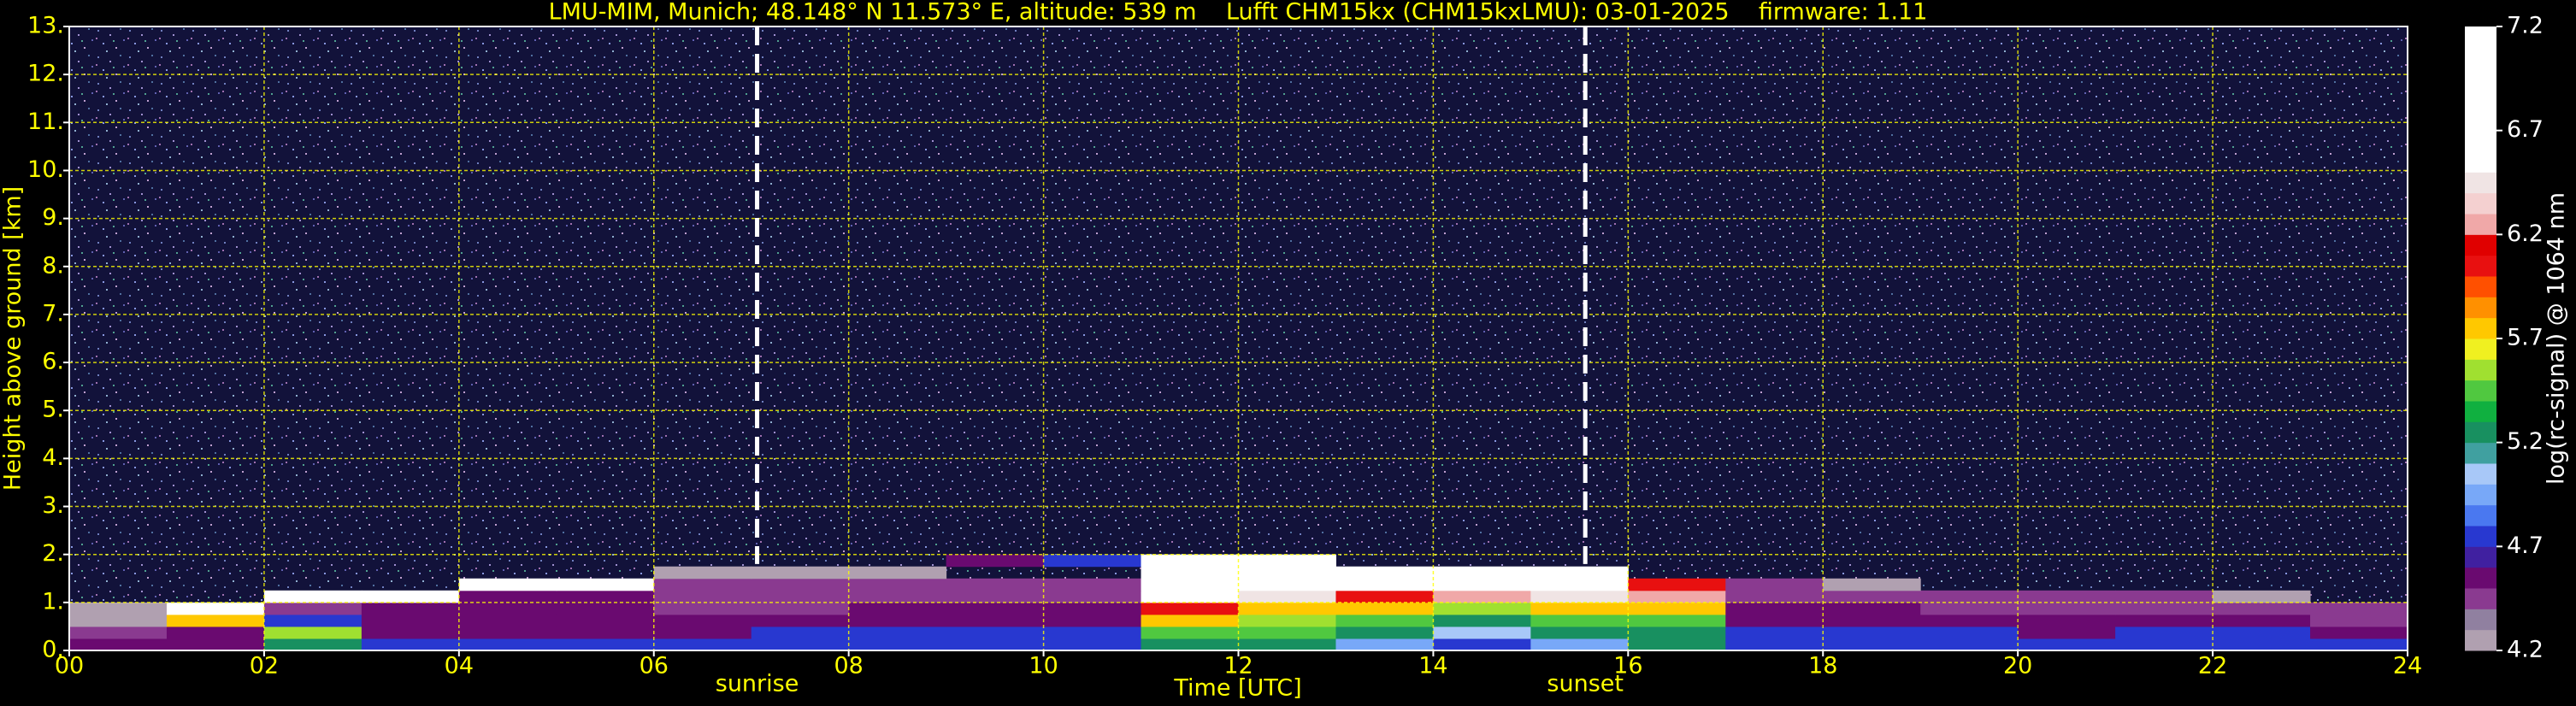 The width and height of the screenshot is (2576, 706). What do you see at coordinates (14, 338) in the screenshot?
I see `y-axis-label: Height above ground [km]` at bounding box center [14, 338].